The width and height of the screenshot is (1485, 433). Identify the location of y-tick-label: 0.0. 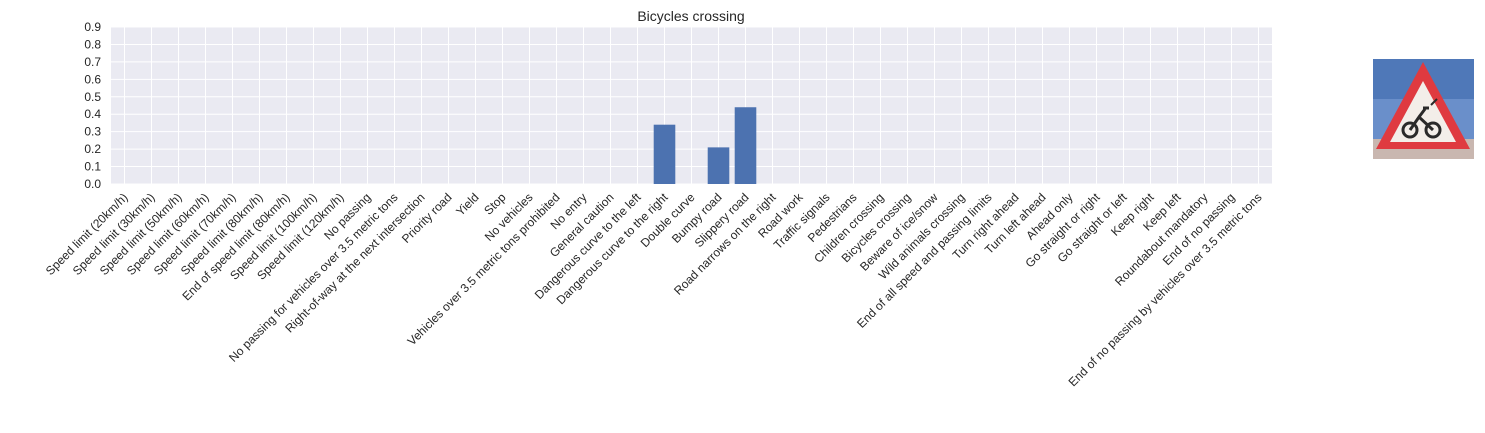
(92, 184).